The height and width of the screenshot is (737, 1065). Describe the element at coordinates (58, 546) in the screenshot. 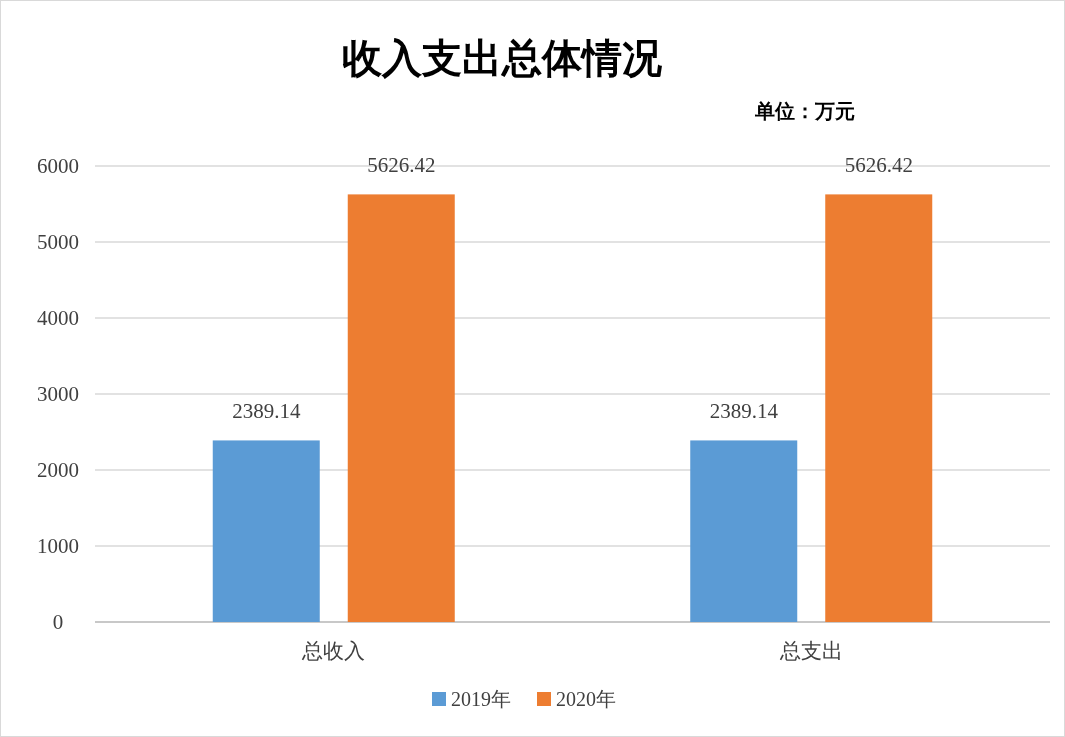

I see `y-tick-label: 1000` at that location.